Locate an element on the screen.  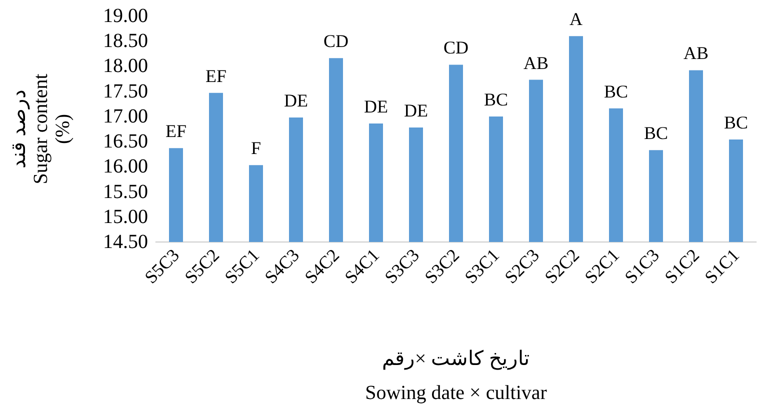
y-tick-label: 16.00 is located at coordinates (125, 167).